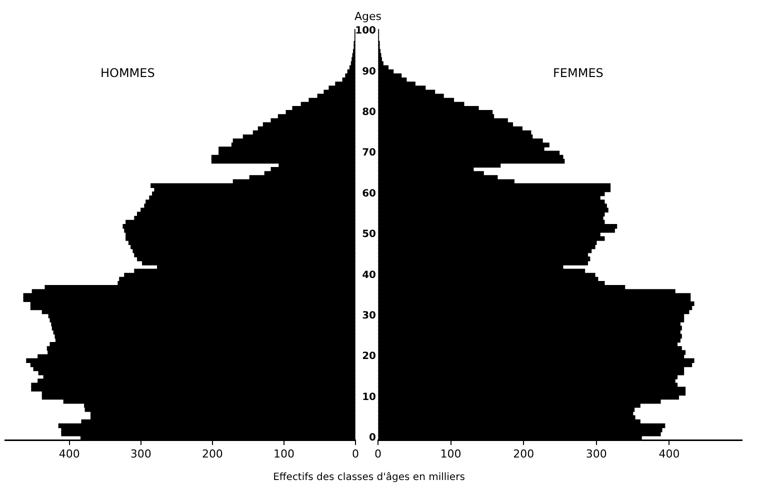 Image resolution: width=763 pixels, height=500 pixels. What do you see at coordinates (369, 194) in the screenshot?
I see `y-tick-label: 60` at bounding box center [369, 194].